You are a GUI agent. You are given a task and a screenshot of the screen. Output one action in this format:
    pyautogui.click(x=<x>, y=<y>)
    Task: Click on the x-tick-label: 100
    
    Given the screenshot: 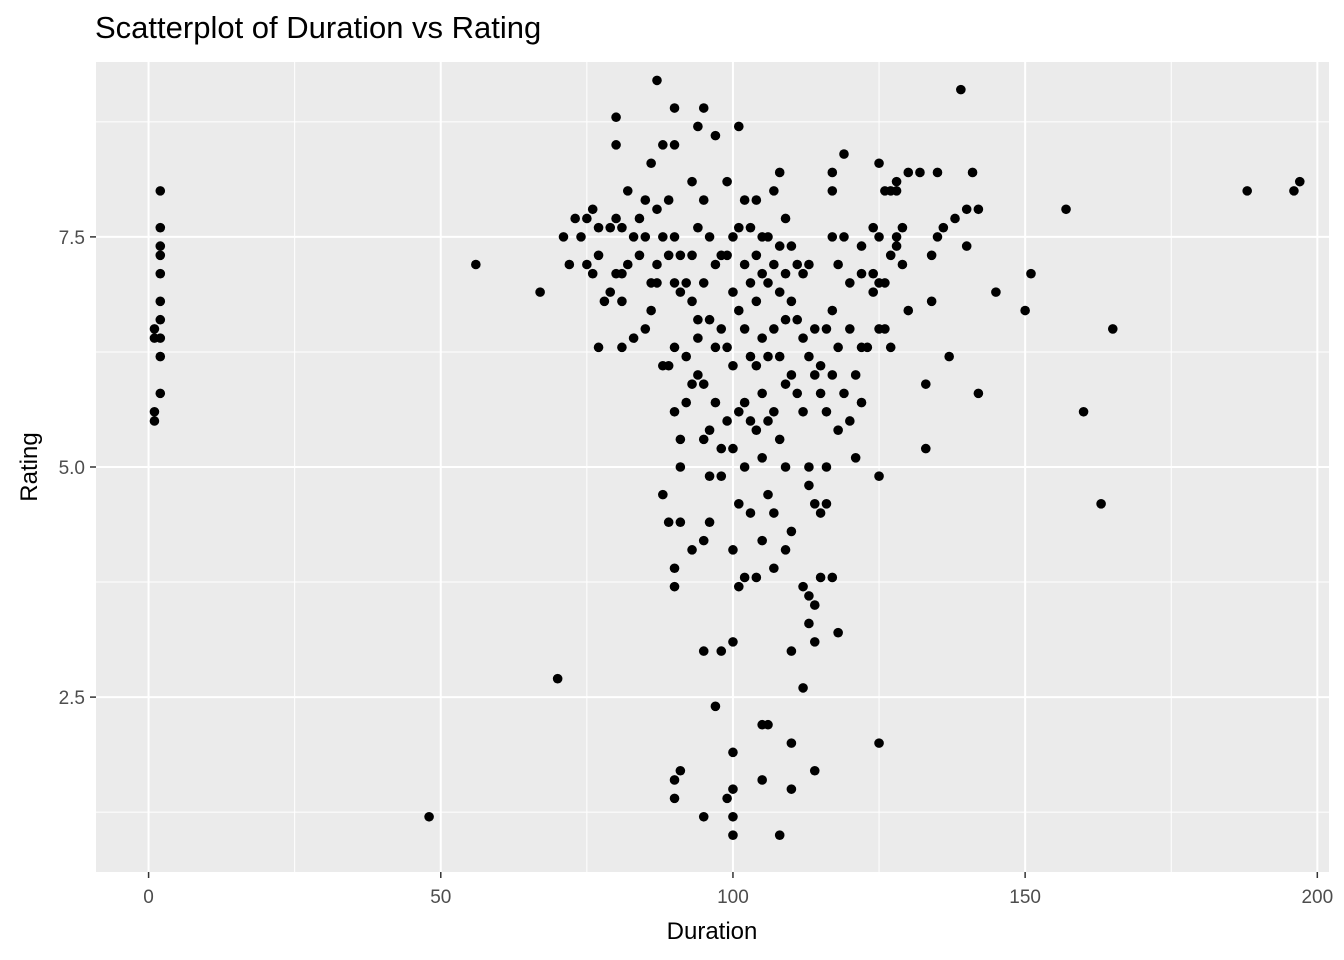 What is the action you would take?
    pyautogui.click(x=733, y=897)
    